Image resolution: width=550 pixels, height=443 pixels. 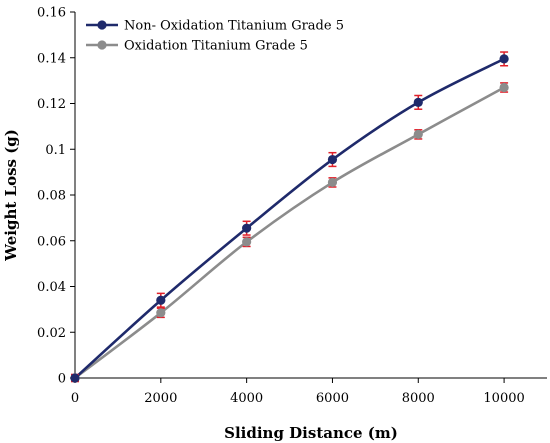 I want to click on x-tick-label: 2000, so click(x=160, y=398).